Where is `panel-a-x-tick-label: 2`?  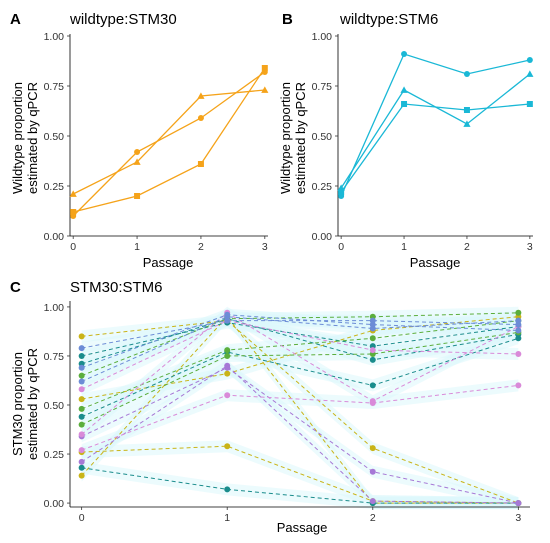
panel-a-x-tick-label: 2 is located at coordinates (201, 247).